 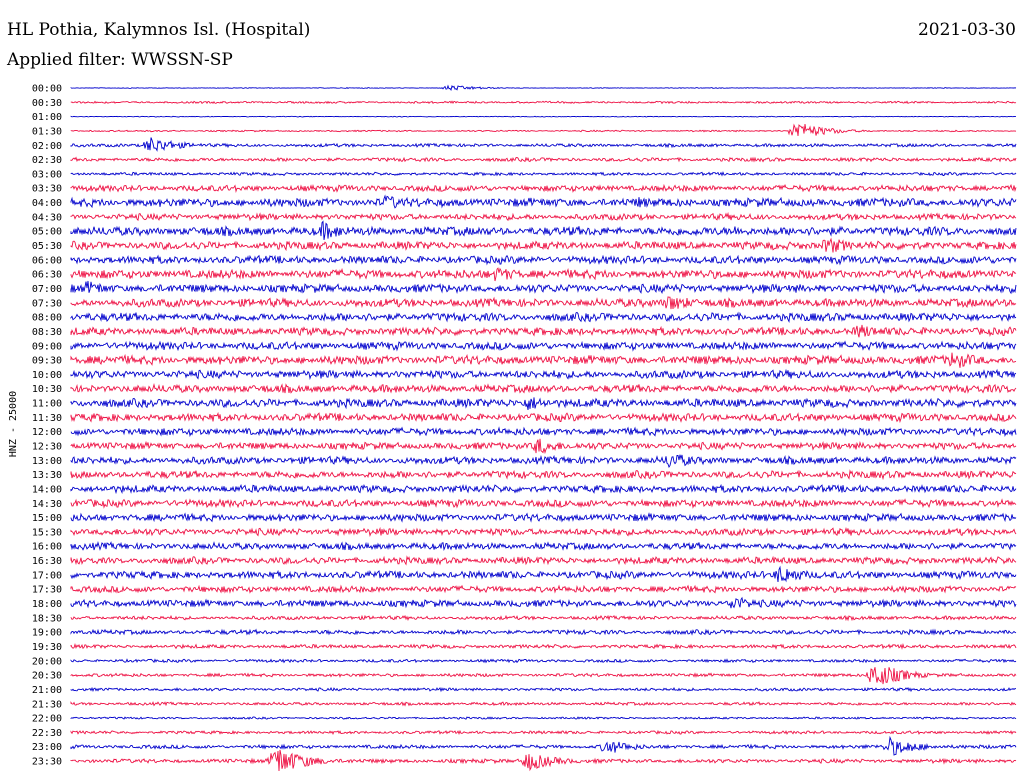 What do you see at coordinates (47, 160) in the screenshot?
I see `time-label: 02:30` at bounding box center [47, 160].